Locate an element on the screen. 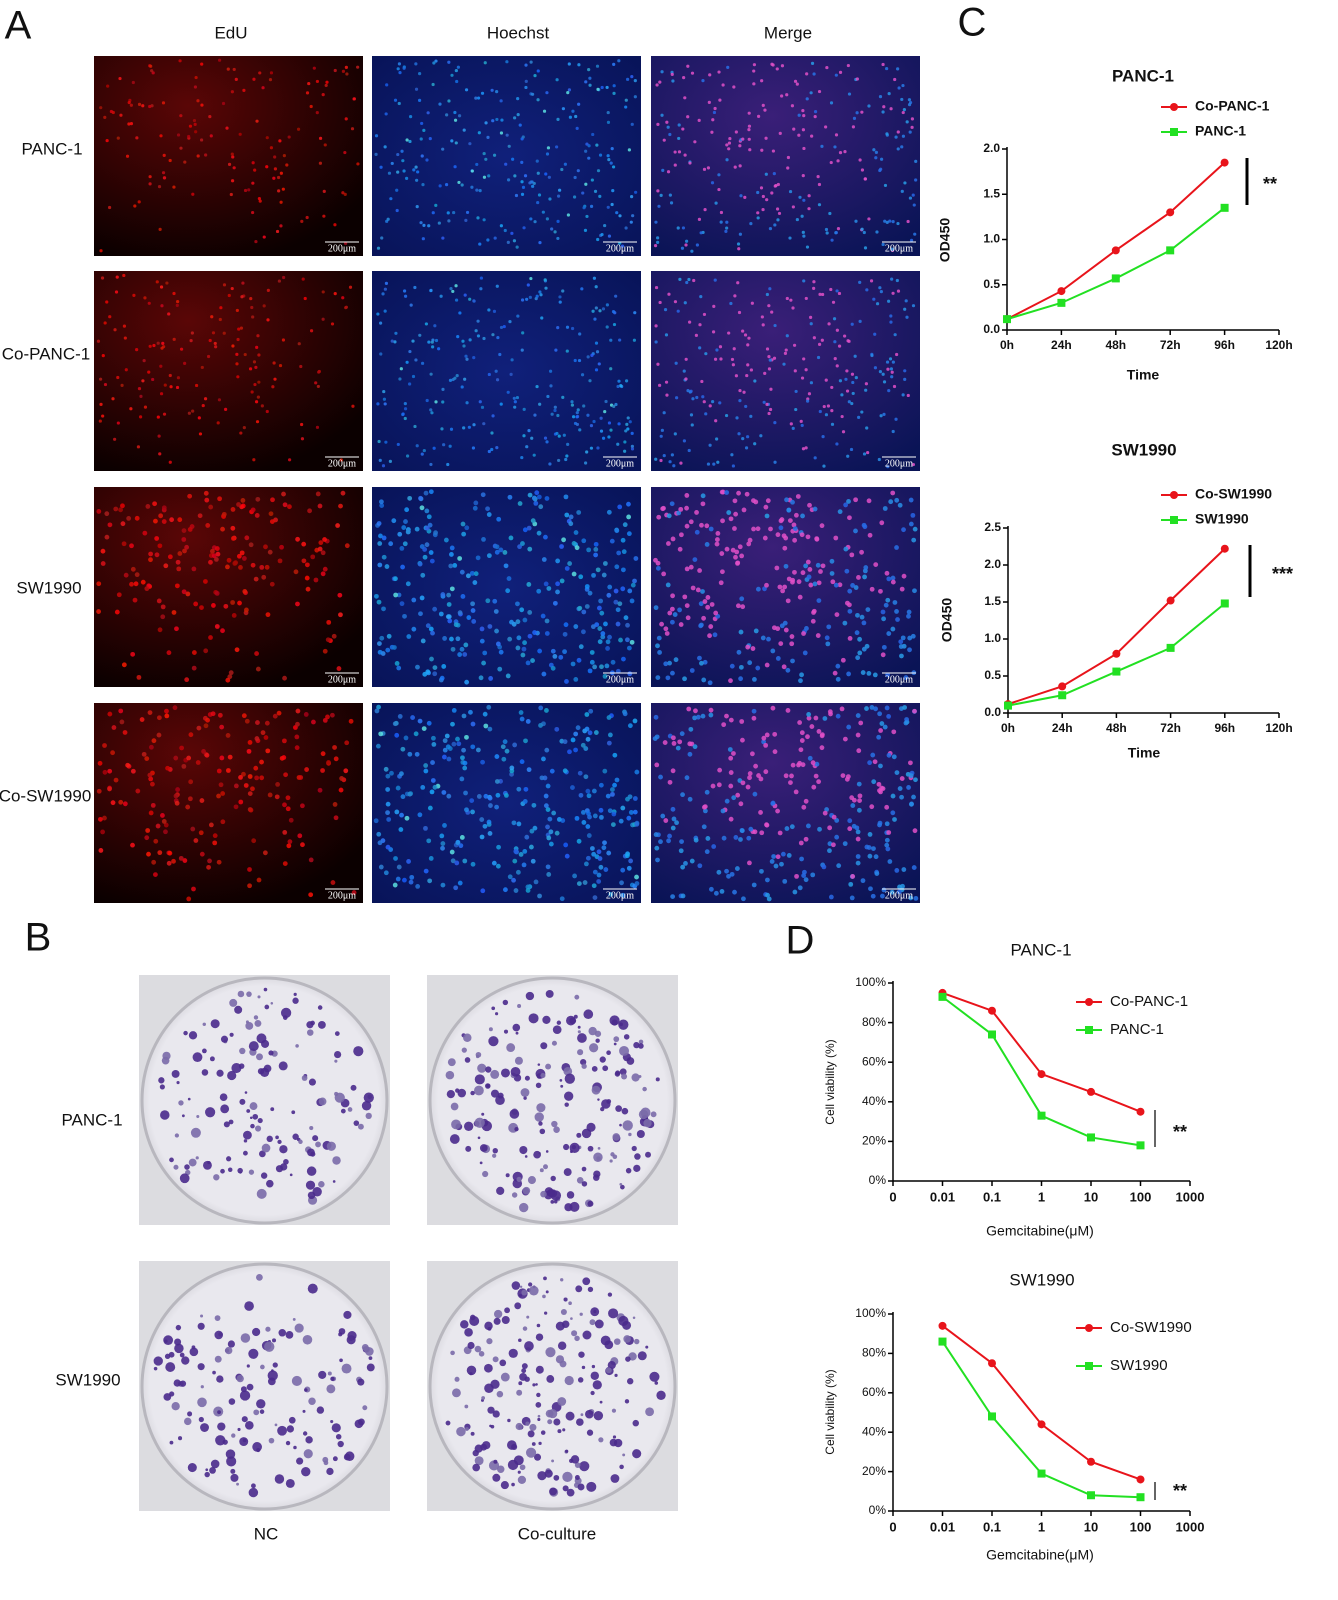 Image resolution: width=1338 pixels, height=1600 pixels. micrograph-bg is located at coordinates (785, 371).